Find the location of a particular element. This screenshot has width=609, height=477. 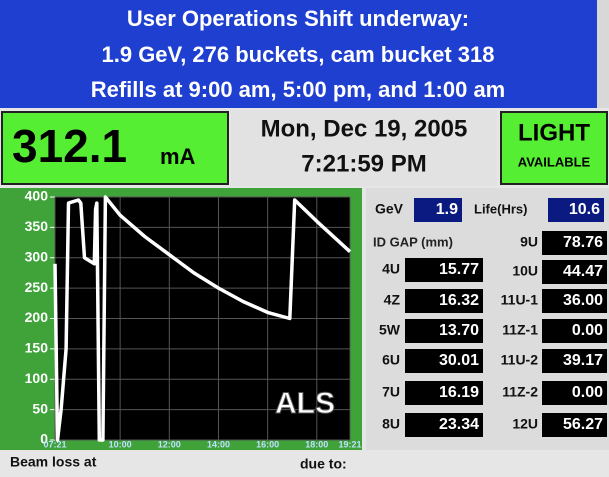

value: 16.32 is located at coordinates (459, 300).